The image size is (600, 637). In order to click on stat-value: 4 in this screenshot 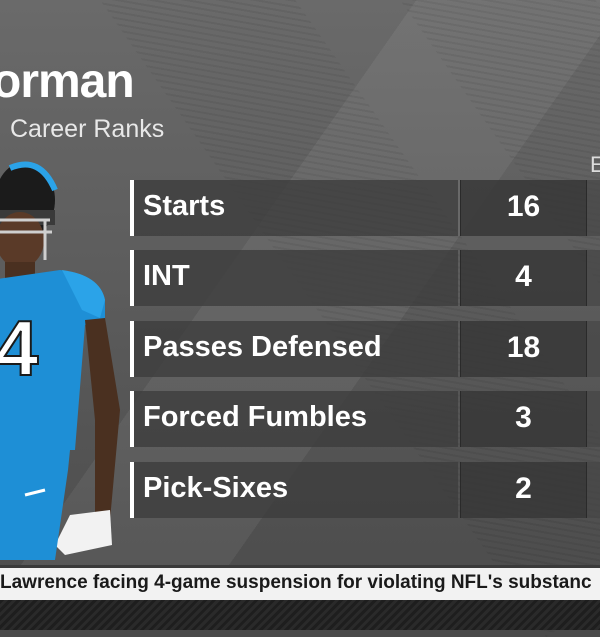, I will do `click(523, 276)`.